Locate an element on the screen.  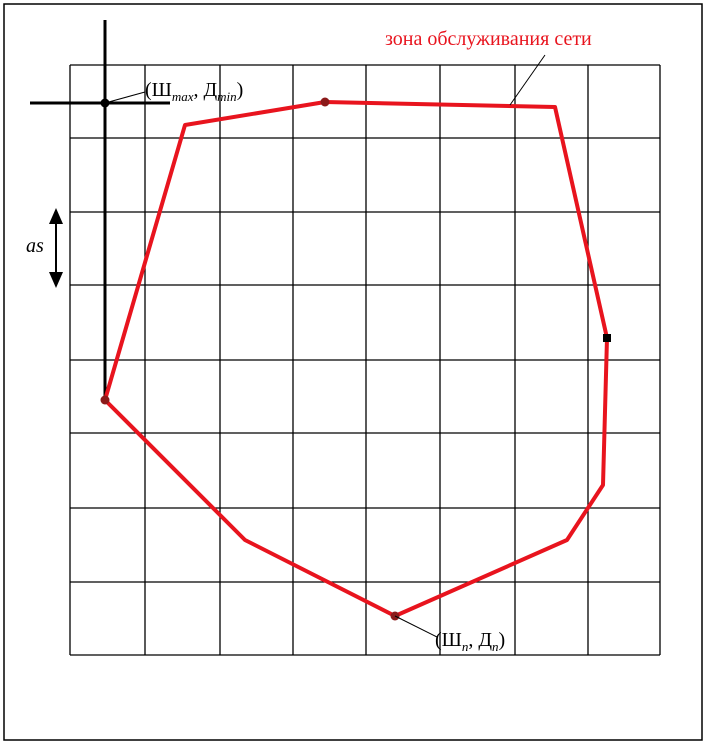
top-point-label: (Шmax, Дmin) is located at coordinates (194, 91).